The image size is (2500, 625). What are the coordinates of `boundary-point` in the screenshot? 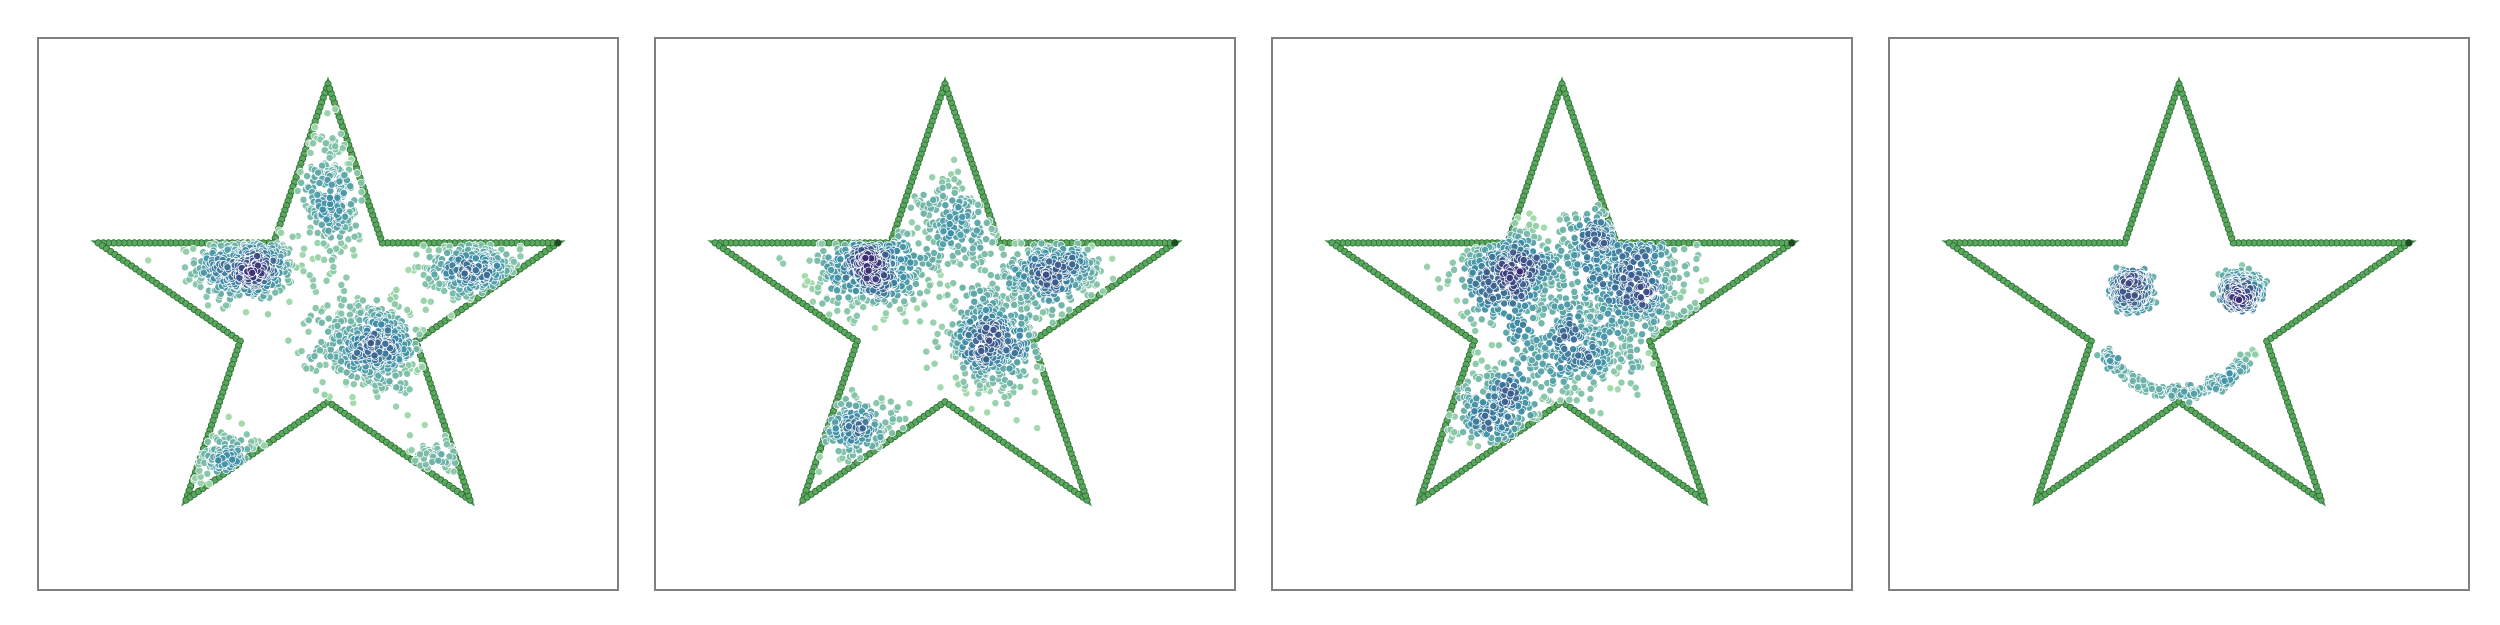 It's located at (329, 89).